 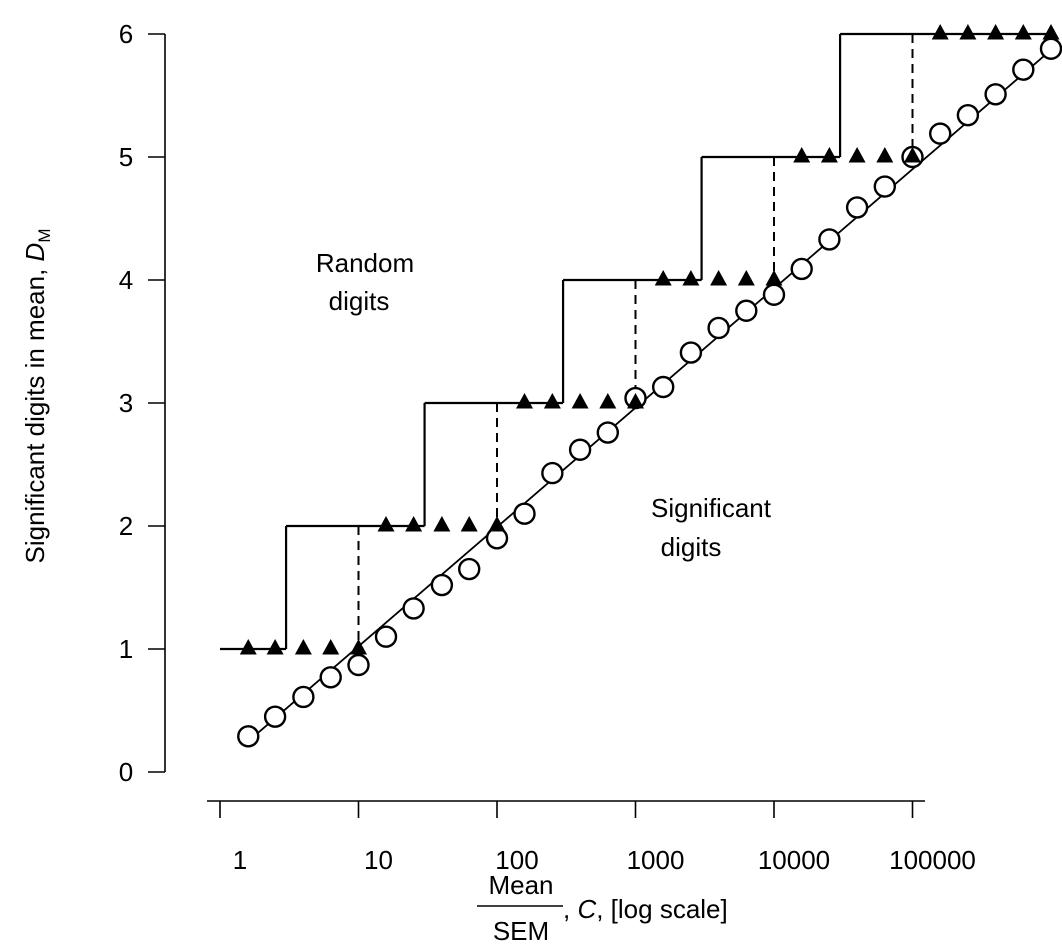 What do you see at coordinates (521, 931) in the screenshot?
I see `x-axis-label-denominator: SEM` at bounding box center [521, 931].